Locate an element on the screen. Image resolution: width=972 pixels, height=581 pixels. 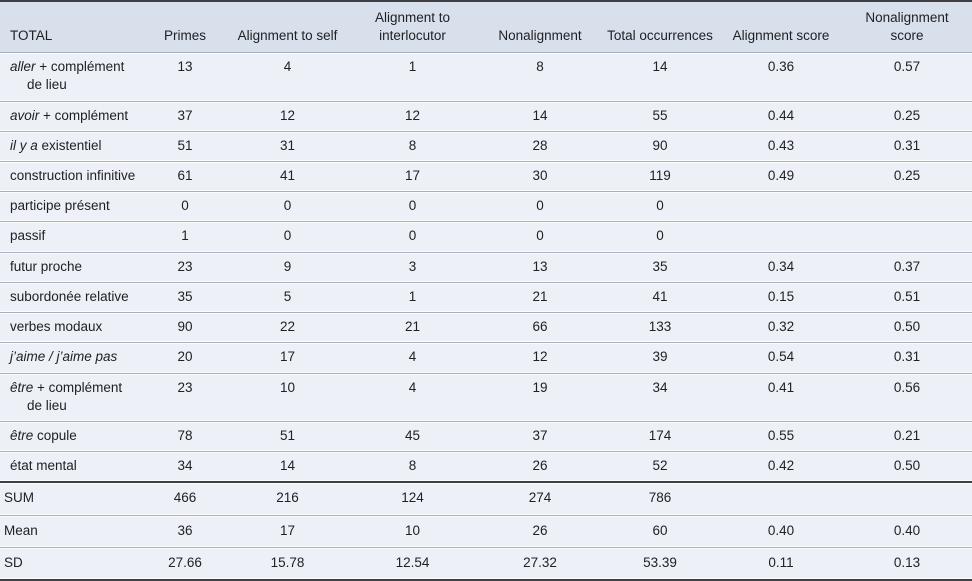
row-label: être copule is located at coordinates (70, 437).